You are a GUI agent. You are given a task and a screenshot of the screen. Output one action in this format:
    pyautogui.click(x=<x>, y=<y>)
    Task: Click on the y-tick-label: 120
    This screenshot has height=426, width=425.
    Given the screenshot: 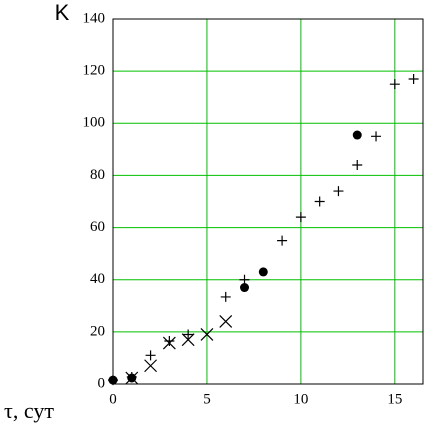 What is the action you would take?
    pyautogui.click(x=94, y=71)
    